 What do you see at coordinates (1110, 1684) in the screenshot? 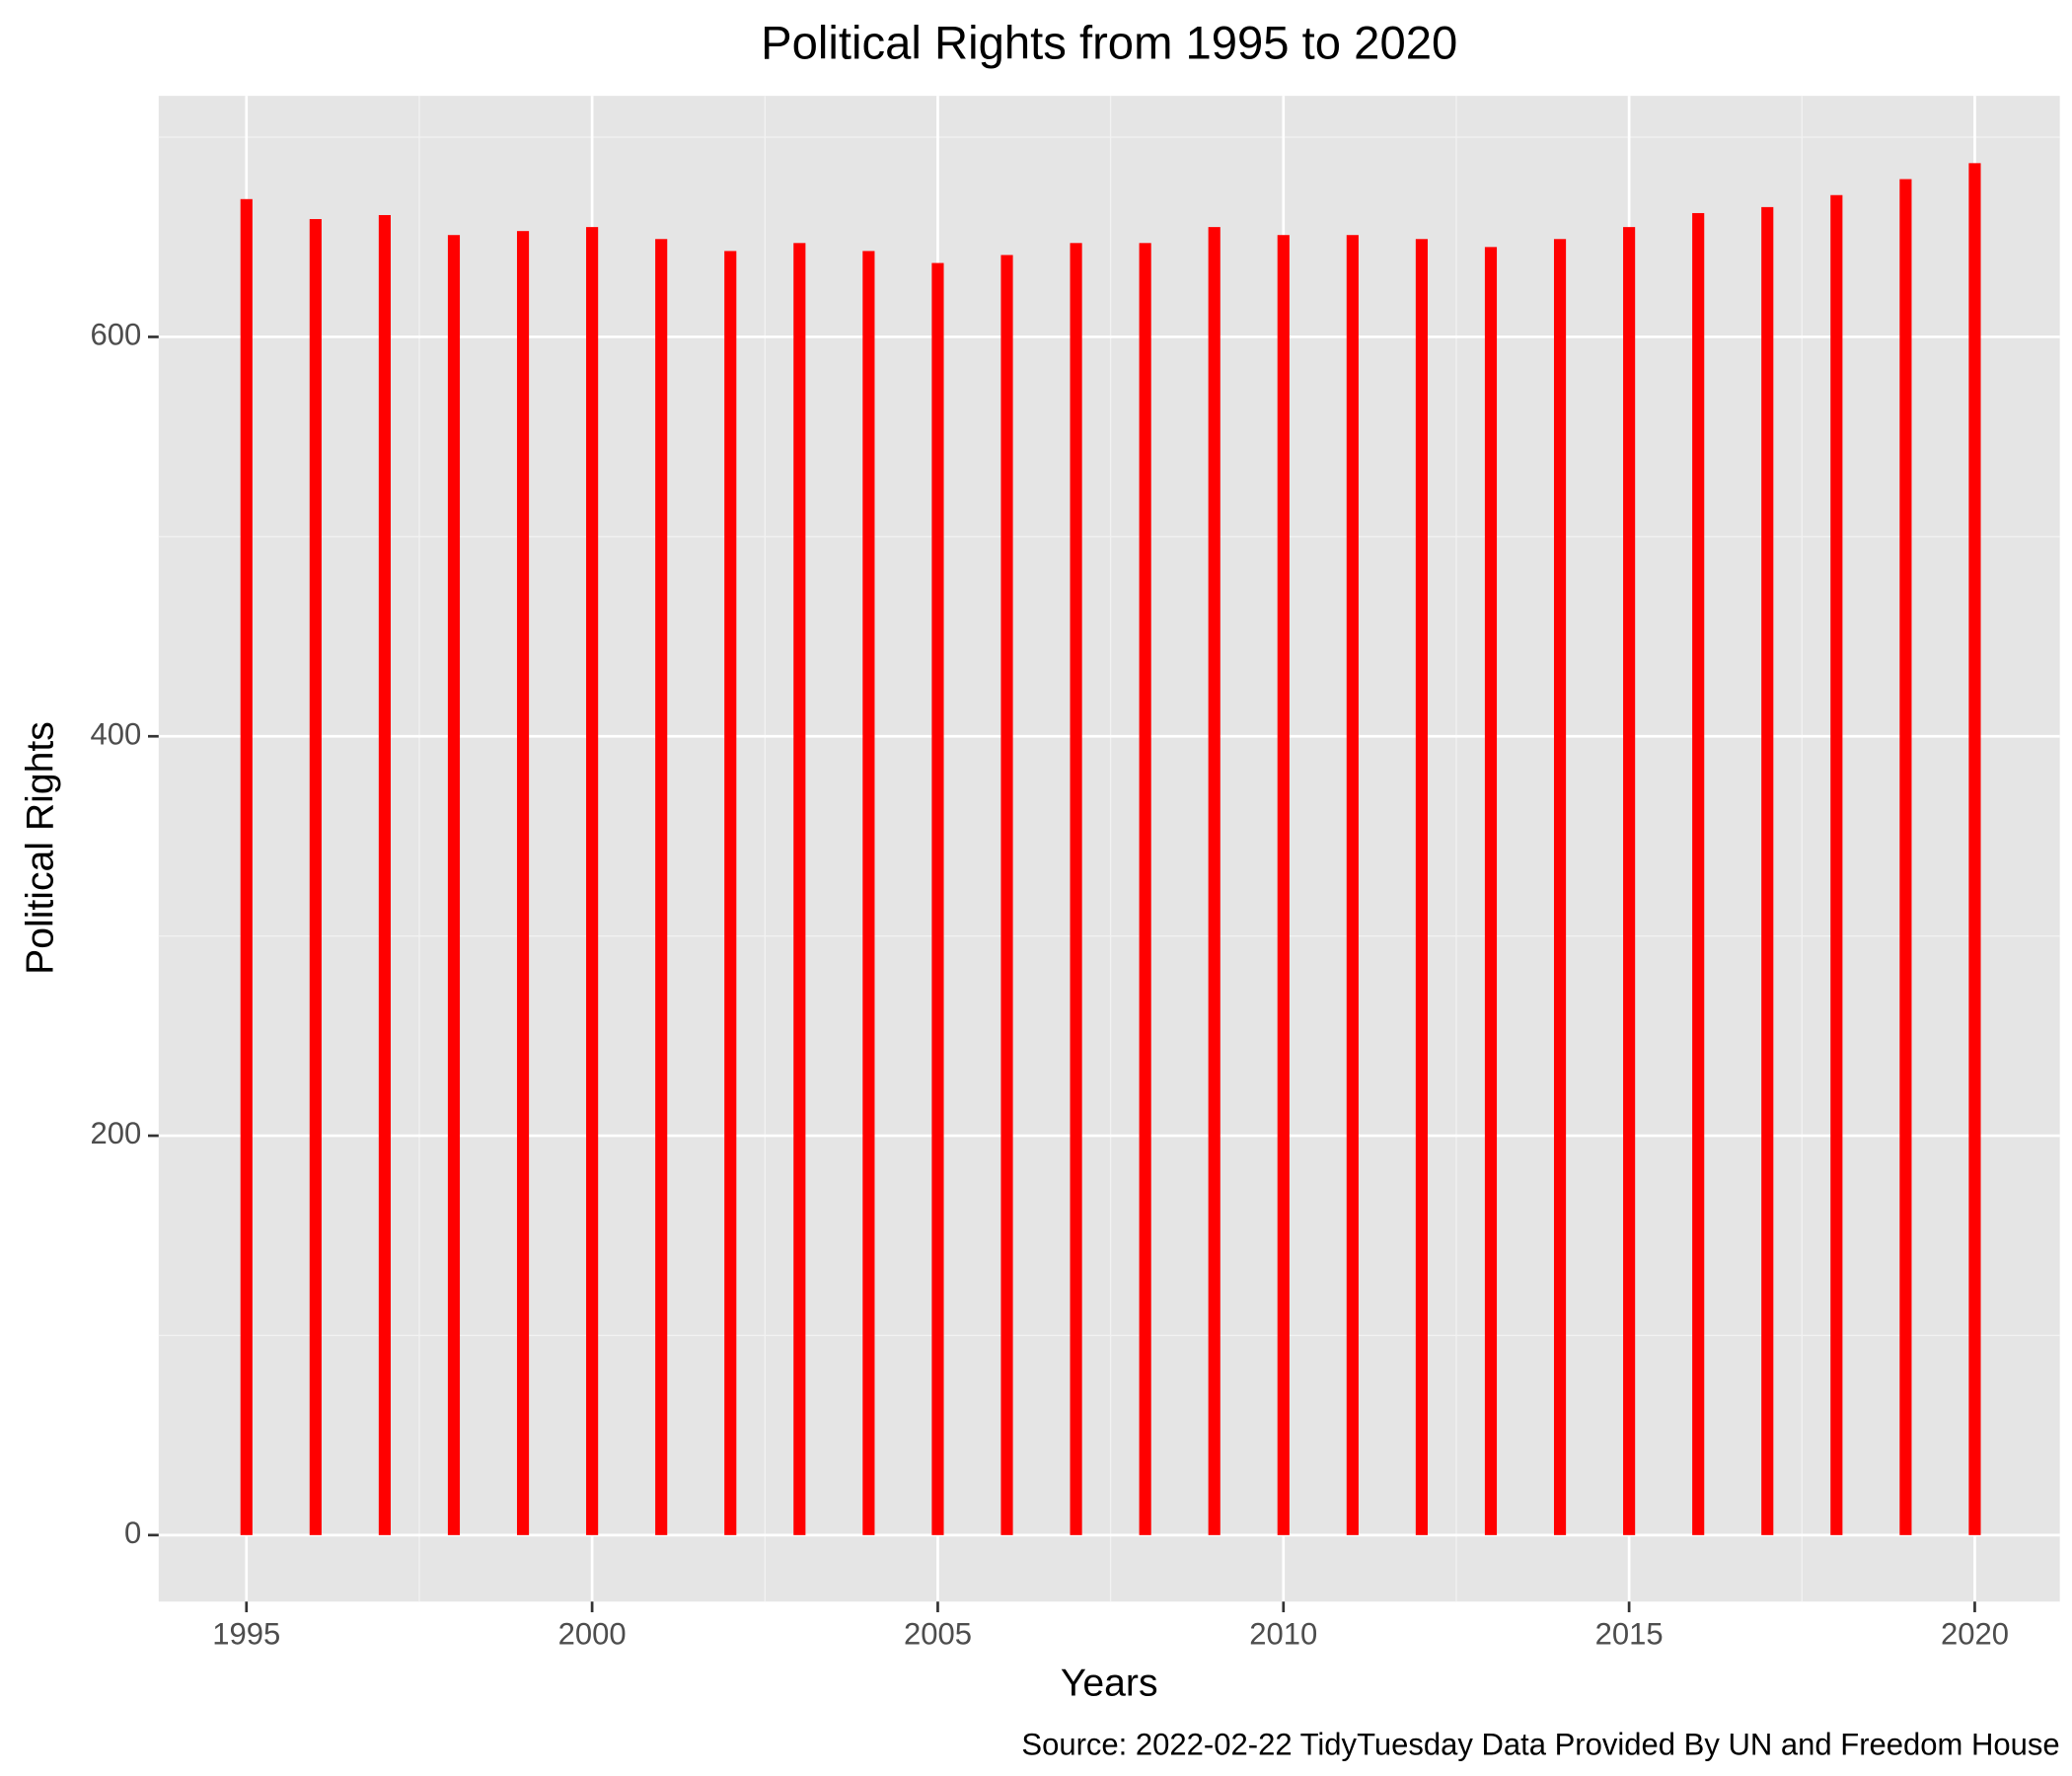
I see `x-axis-title: Years` at bounding box center [1110, 1684].